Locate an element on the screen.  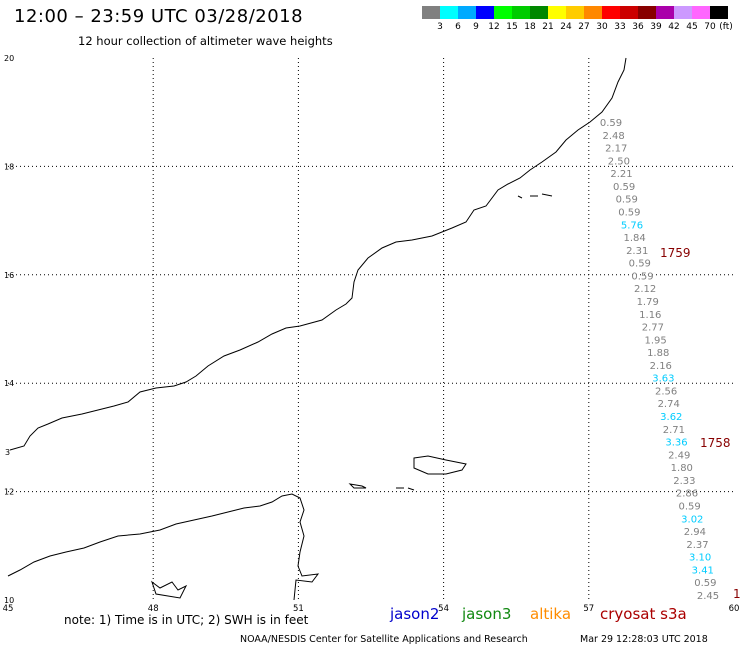
sat-jason2: jason2 is located at coordinates (415, 614).